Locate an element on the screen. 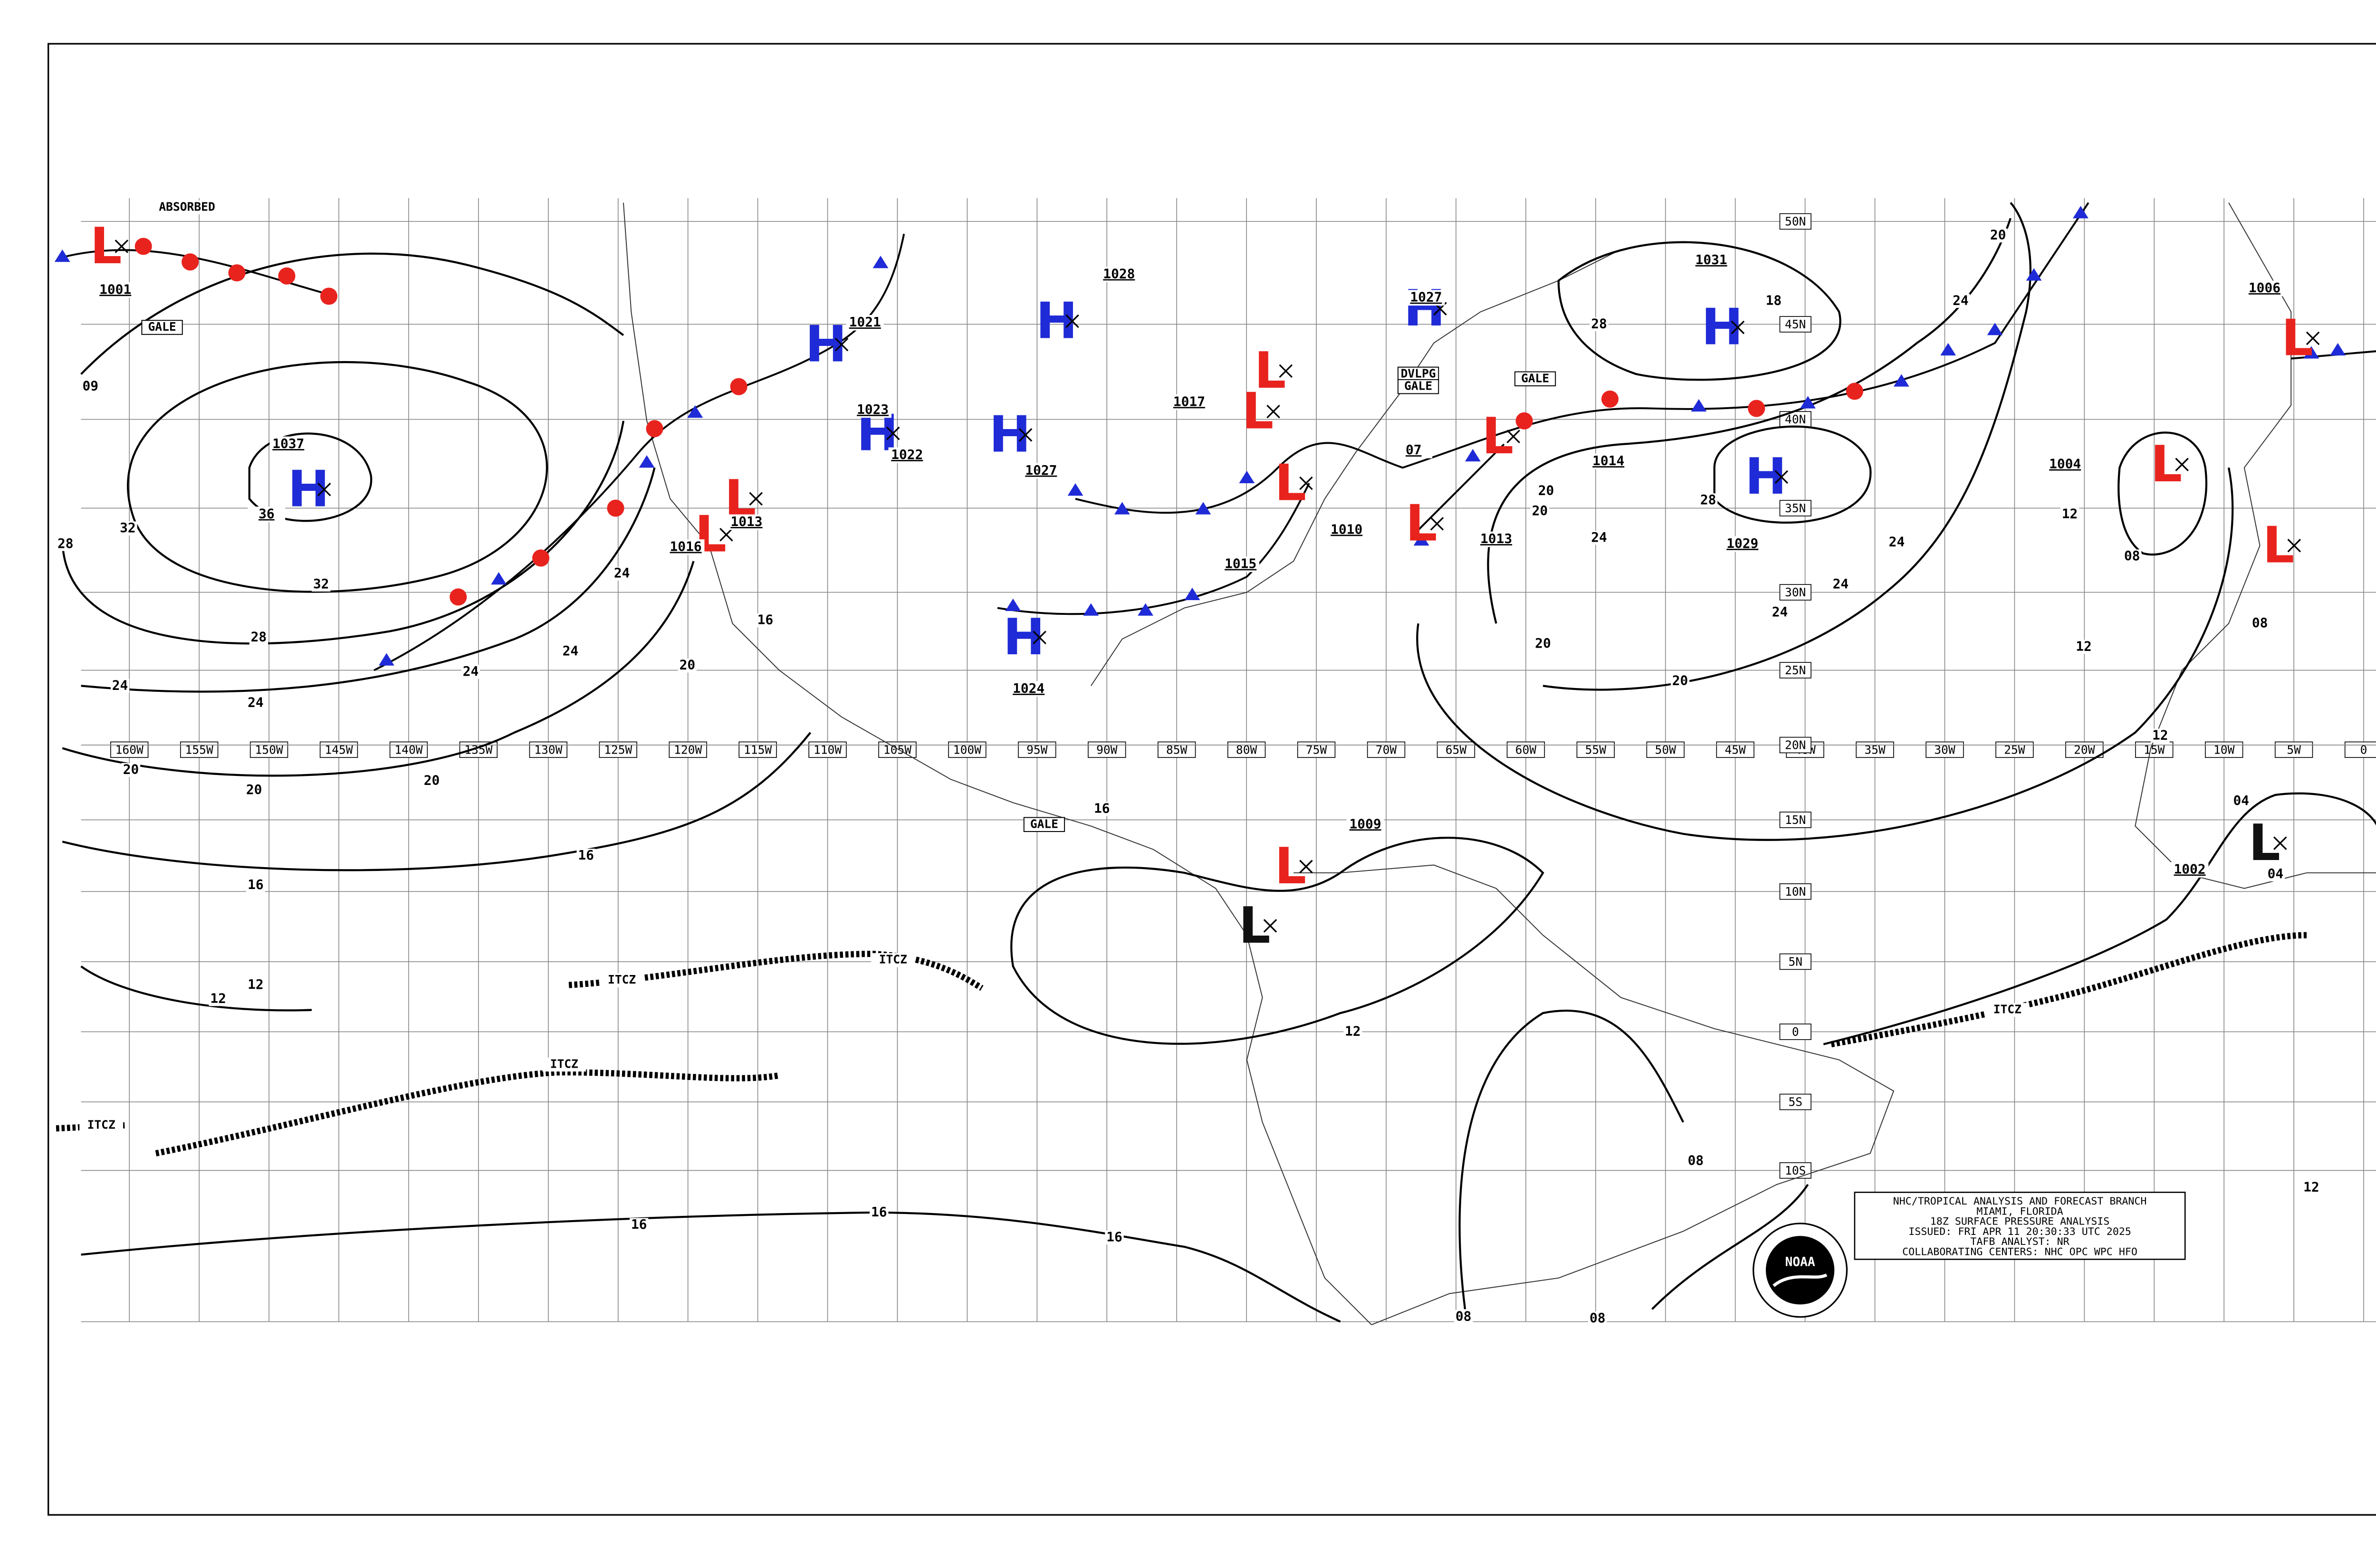 The height and width of the screenshot is (1568, 2376). pressure-label: 1021 is located at coordinates (865, 322).